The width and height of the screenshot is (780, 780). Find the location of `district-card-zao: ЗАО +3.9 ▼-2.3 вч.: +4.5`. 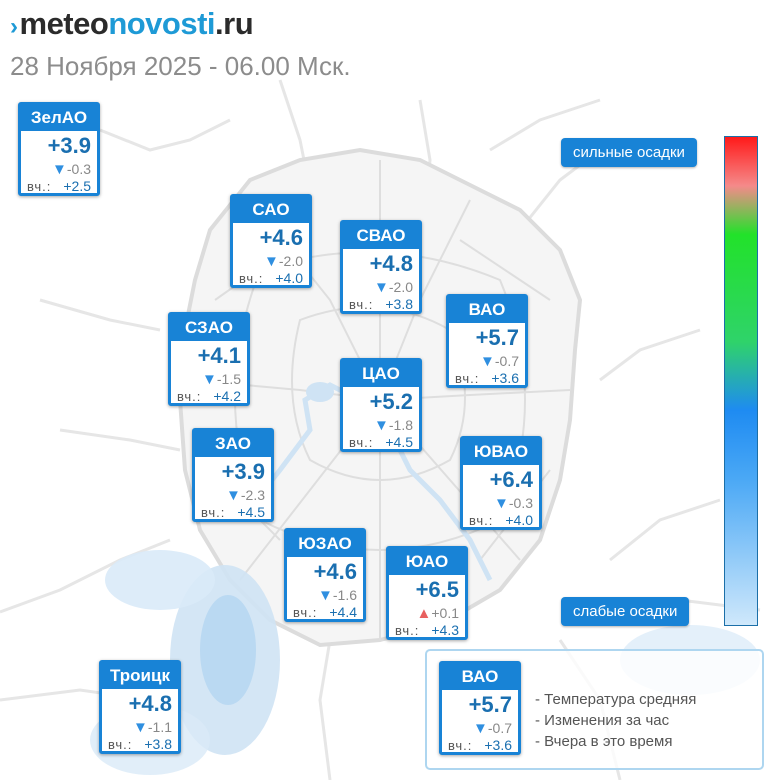

district-card-zao: ЗАО +3.9 ▼-2.3 вч.: +4.5 is located at coordinates (233, 475).